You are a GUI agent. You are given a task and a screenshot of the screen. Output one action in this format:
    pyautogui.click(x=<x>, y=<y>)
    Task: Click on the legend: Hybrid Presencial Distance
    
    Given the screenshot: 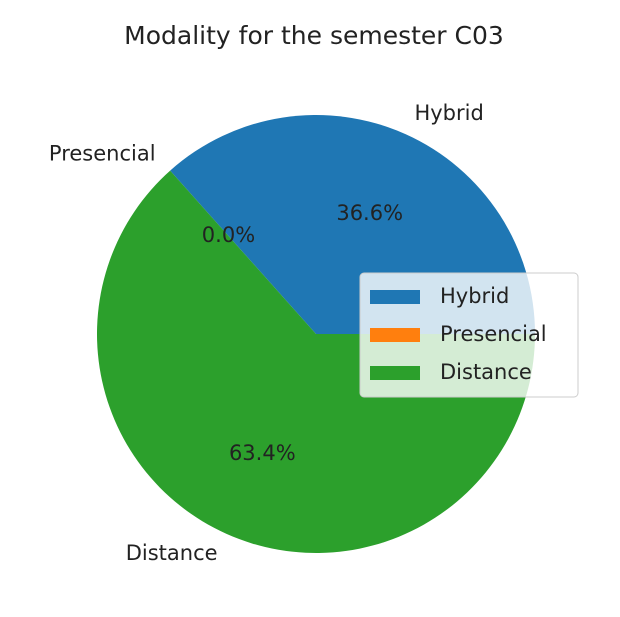 What is the action you would take?
    pyautogui.click(x=469, y=335)
    